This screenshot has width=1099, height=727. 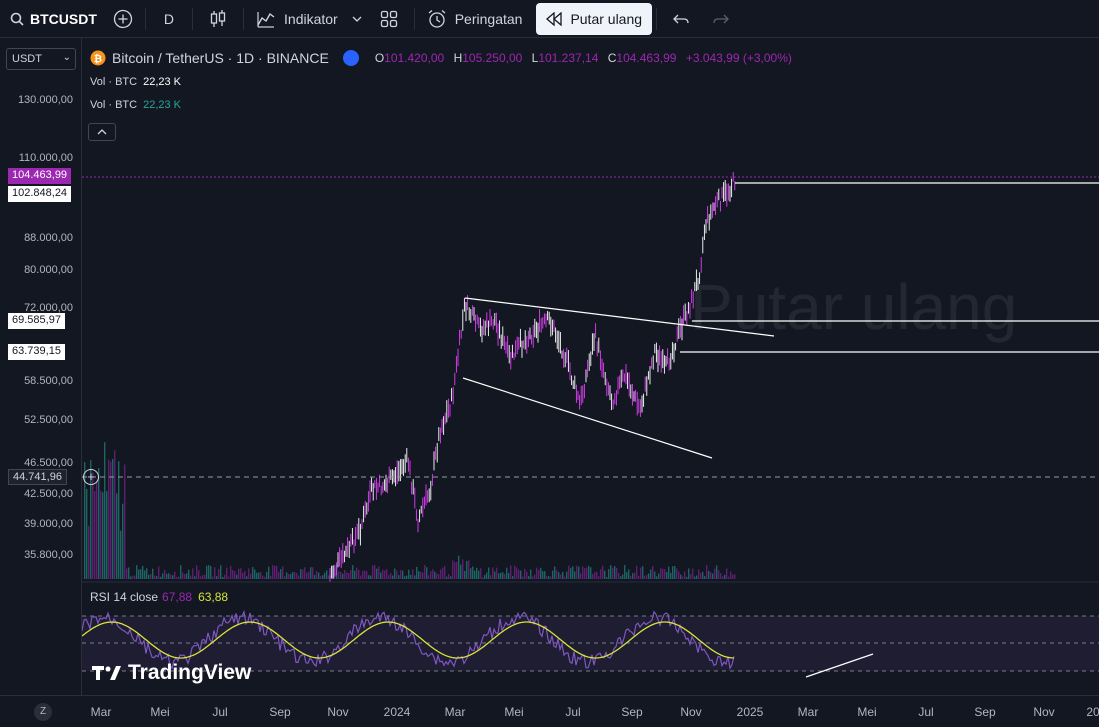 I want to click on add-alert-button: +, so click(x=91, y=477).